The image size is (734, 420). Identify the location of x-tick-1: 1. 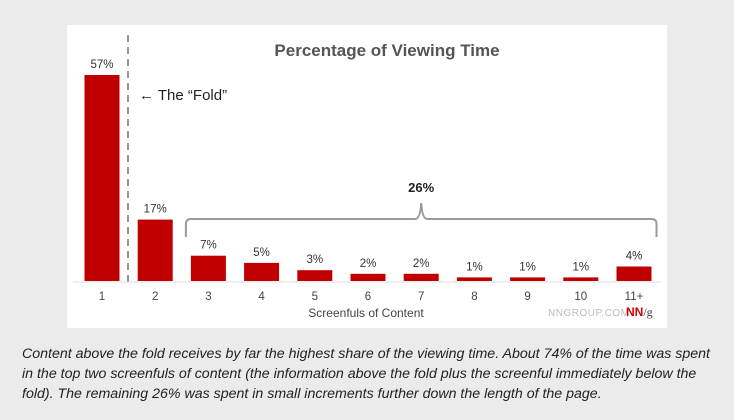
(102, 297).